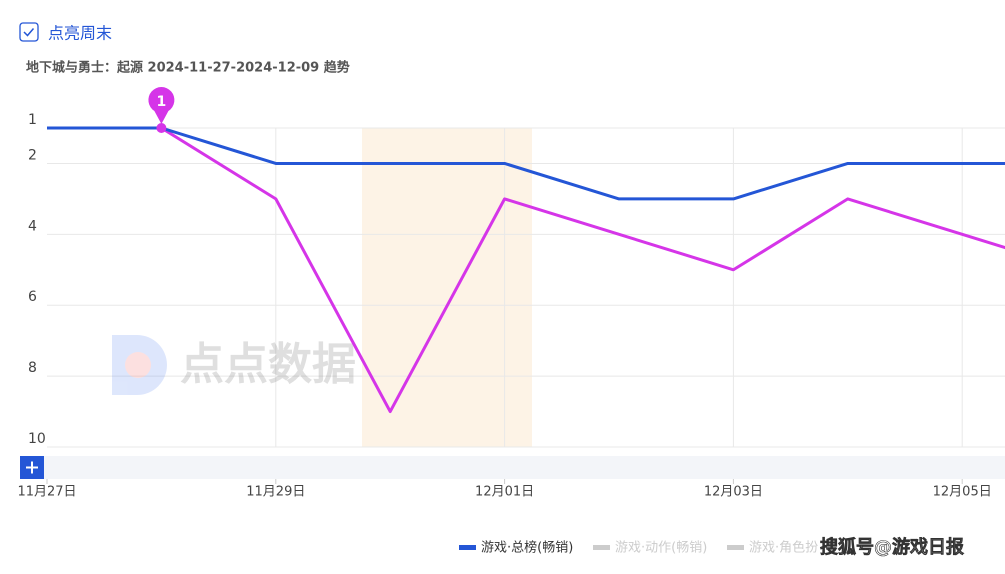 The width and height of the screenshot is (1005, 574). Describe the element at coordinates (161, 128) in the screenshot. I see `annotation-point` at that location.